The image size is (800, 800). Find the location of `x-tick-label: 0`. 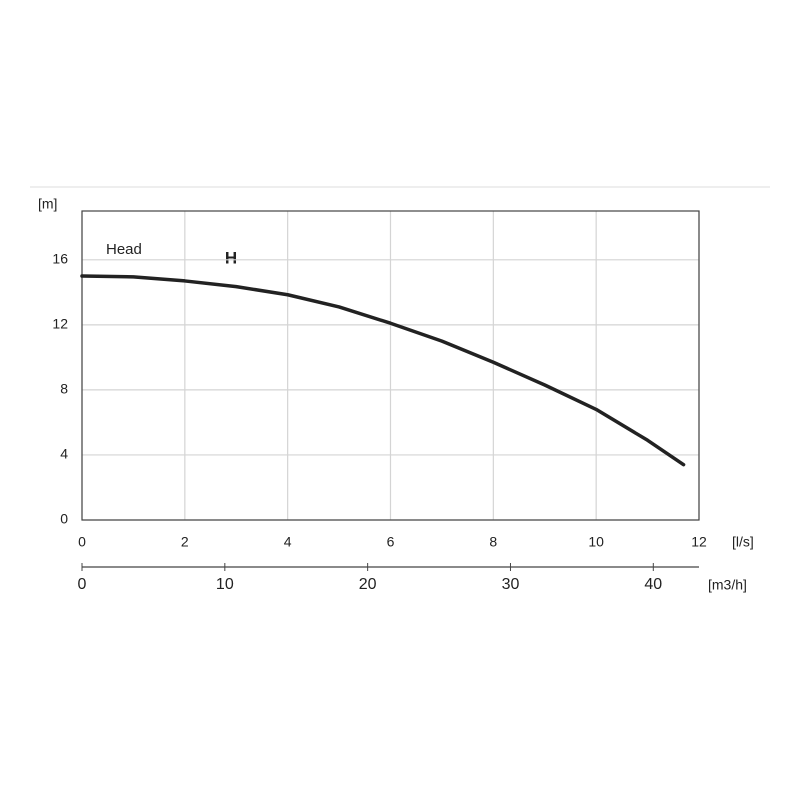

x-tick-label: 0 is located at coordinates (82, 542).